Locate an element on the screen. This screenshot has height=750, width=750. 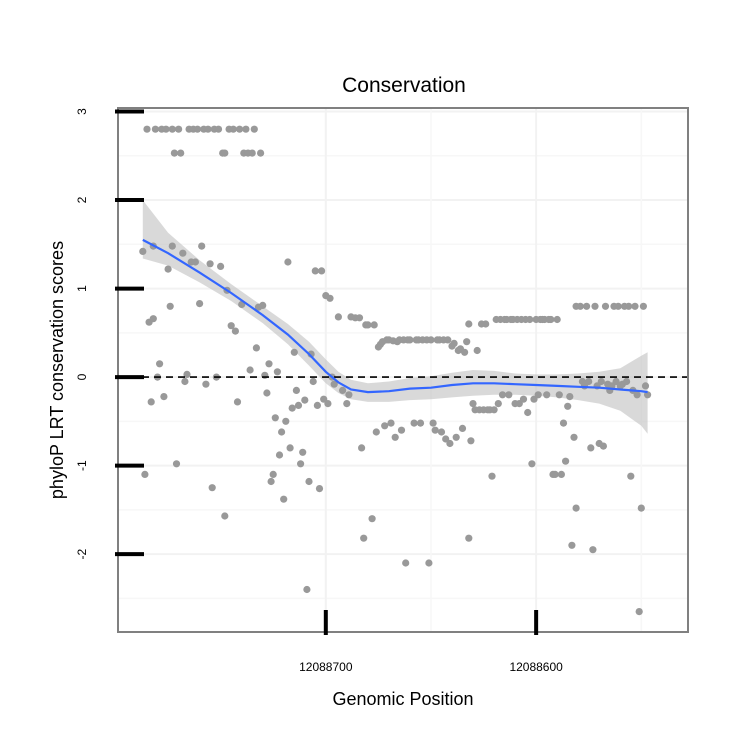
loess-fit is located at coordinates (395, 316).